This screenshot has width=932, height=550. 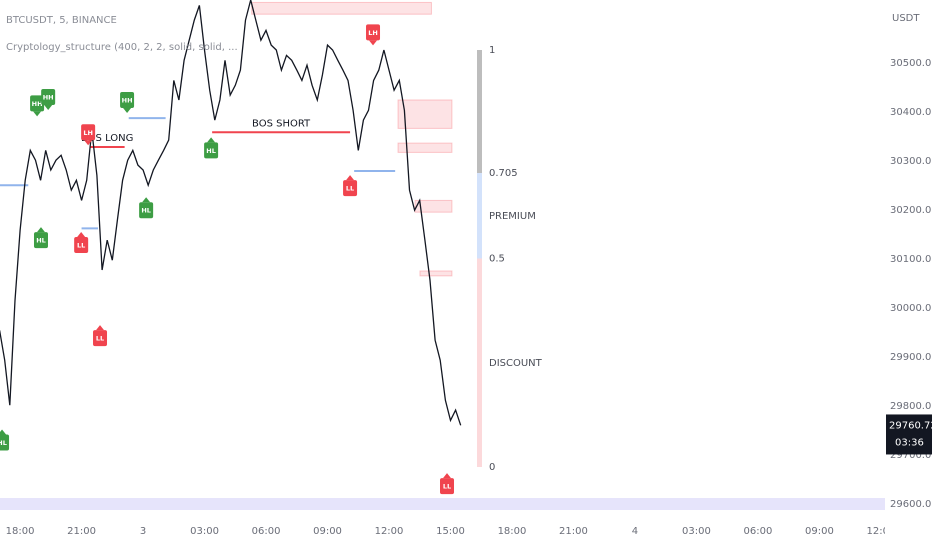 What do you see at coordinates (911, 210) in the screenshot?
I see `y-tick-label: 30200.00` at bounding box center [911, 210].